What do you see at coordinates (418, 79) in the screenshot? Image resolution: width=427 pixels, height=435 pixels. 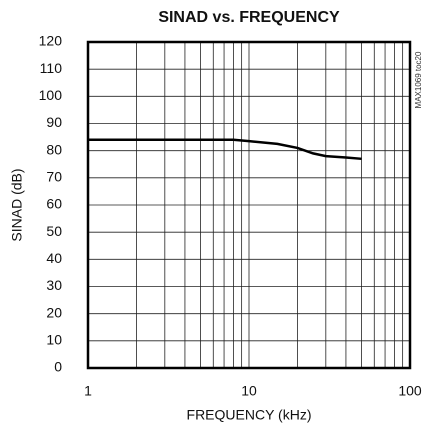 I see `annotation: MAX1069 toc20` at bounding box center [418, 79].